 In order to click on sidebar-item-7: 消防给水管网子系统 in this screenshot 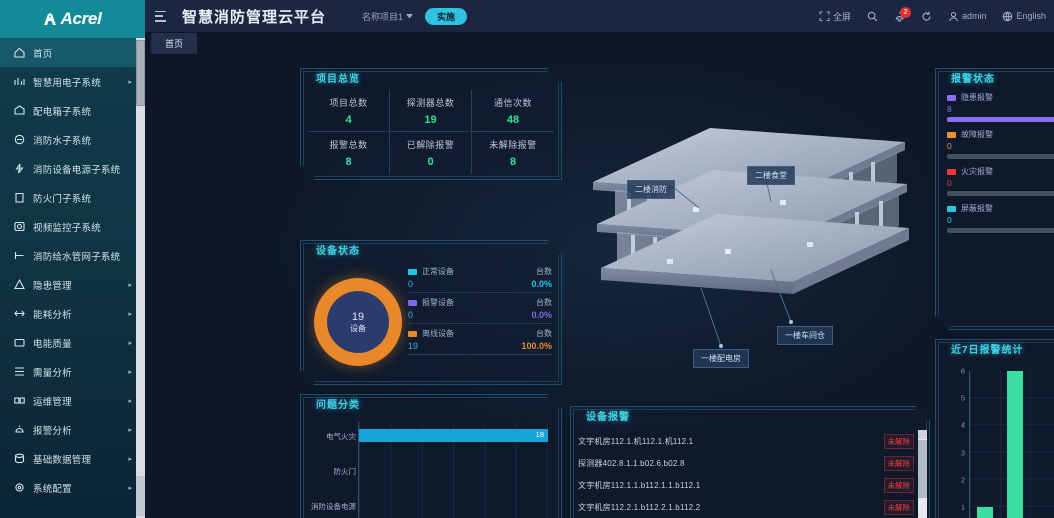, I will do `click(72, 255)`.